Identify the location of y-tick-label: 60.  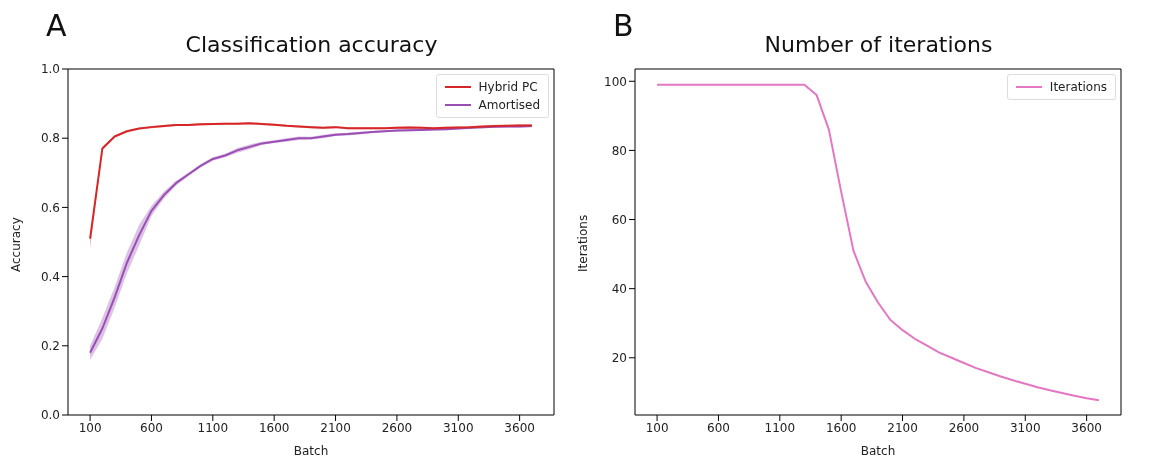
(619, 219).